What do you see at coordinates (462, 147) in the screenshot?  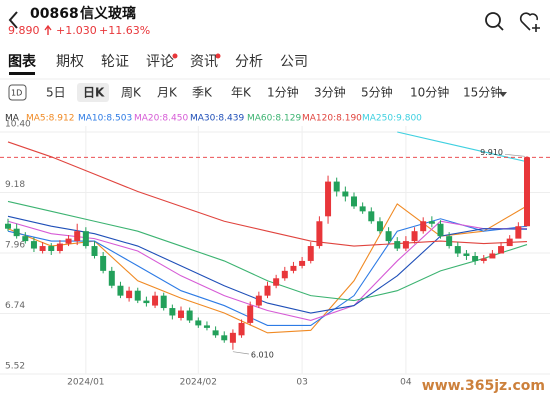 I see `ma-line` at bounding box center [462, 147].